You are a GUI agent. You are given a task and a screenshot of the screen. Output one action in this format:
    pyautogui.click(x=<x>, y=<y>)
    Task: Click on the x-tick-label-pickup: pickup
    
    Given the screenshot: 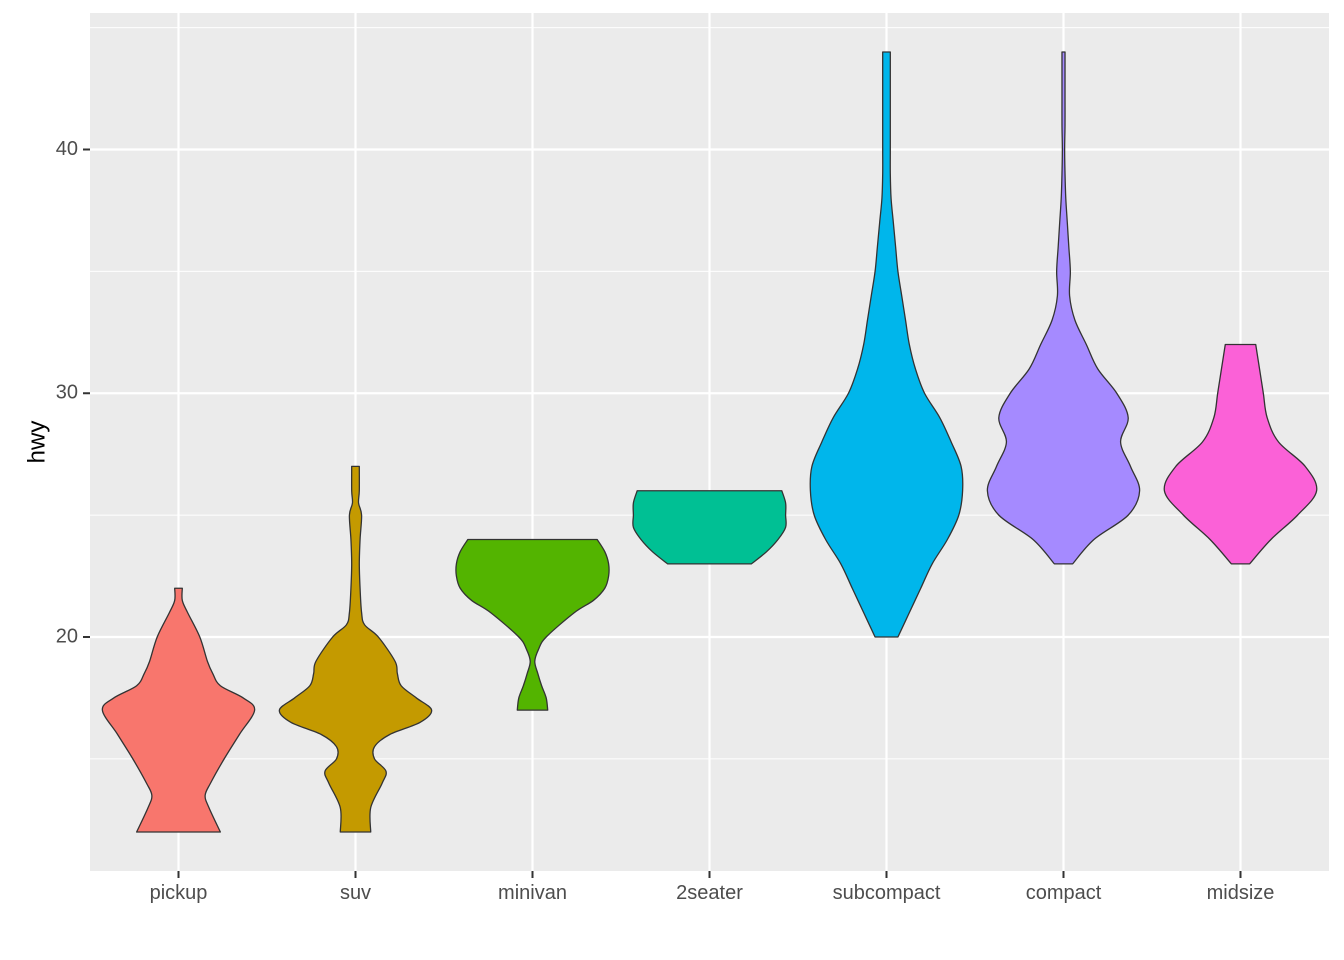 What is the action you would take?
    pyautogui.click(x=179, y=893)
    